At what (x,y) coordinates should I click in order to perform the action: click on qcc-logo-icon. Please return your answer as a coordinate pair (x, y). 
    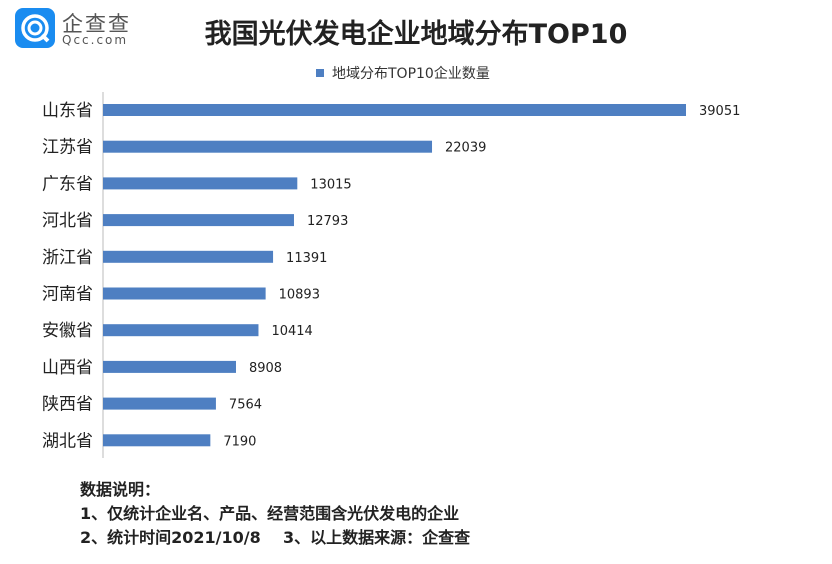
    Looking at the image, I should click on (35, 28).